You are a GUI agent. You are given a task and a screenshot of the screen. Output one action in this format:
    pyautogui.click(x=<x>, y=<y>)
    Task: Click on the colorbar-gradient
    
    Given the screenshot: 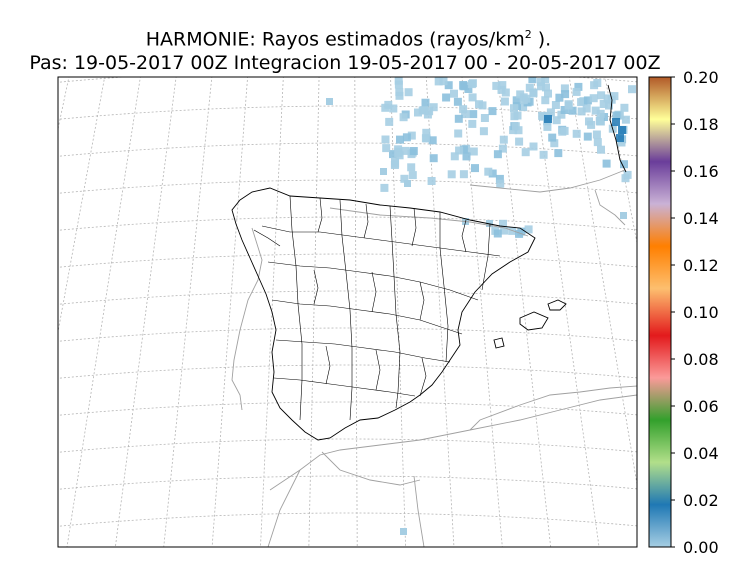 What is the action you would take?
    pyautogui.click(x=660, y=312)
    